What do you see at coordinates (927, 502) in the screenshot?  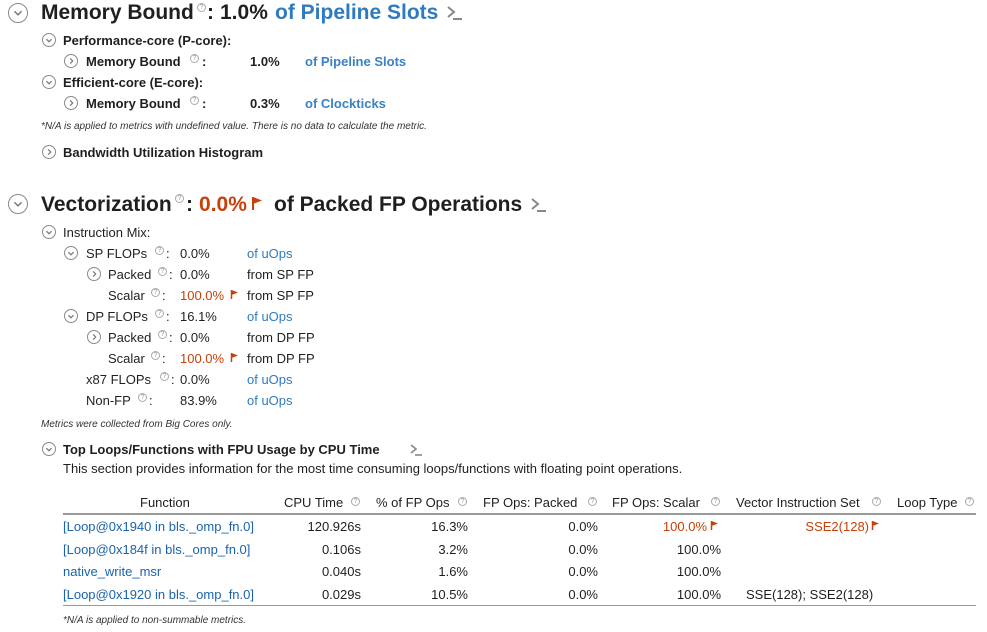 I see `col-loop-type: Loop Type` at bounding box center [927, 502].